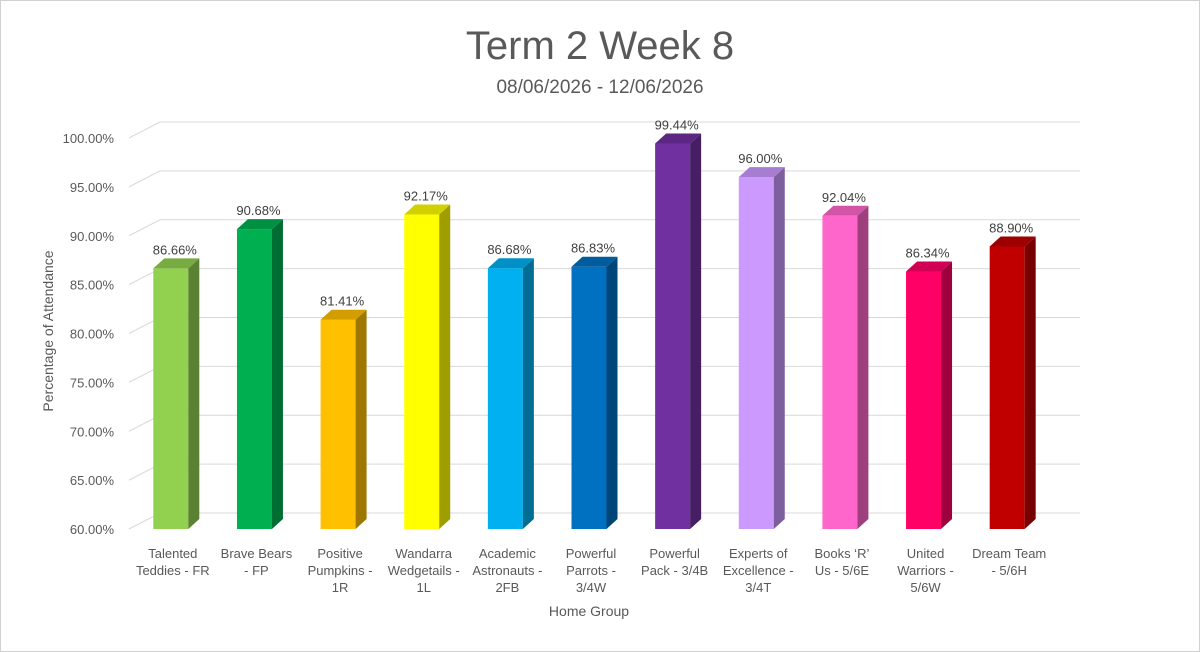 The width and height of the screenshot is (1200, 652). What do you see at coordinates (509, 249) in the screenshot?
I see `data-label: 86.68%` at bounding box center [509, 249].